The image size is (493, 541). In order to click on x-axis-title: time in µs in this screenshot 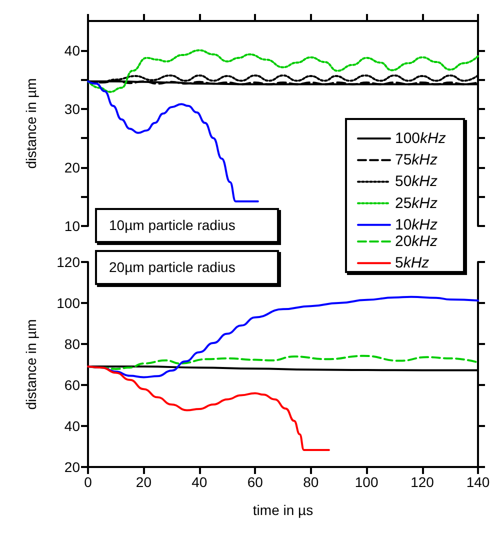, I will do `click(283, 510)`.